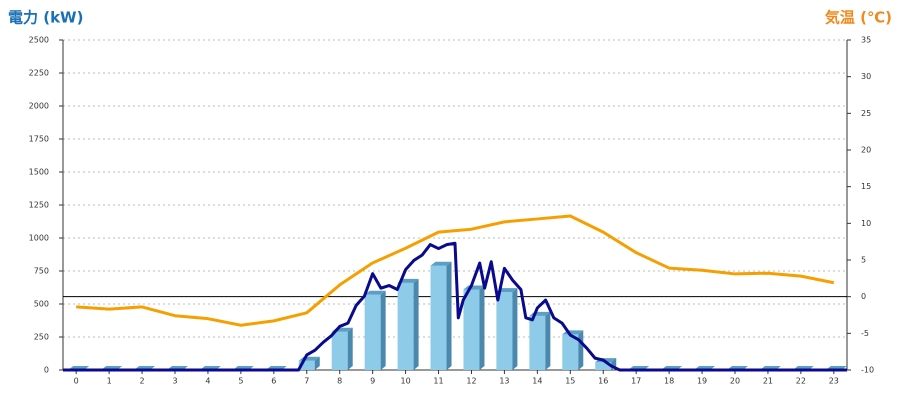 The height and width of the screenshot is (400, 900). What do you see at coordinates (372, 381) in the screenshot?
I see `x-tick-label: 9` at bounding box center [372, 381].